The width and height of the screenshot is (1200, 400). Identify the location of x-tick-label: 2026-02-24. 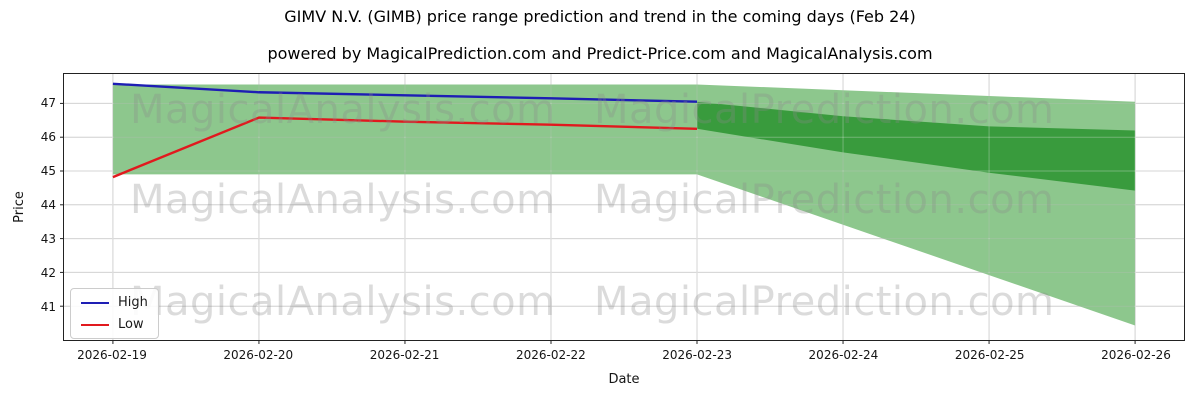
(843, 355).